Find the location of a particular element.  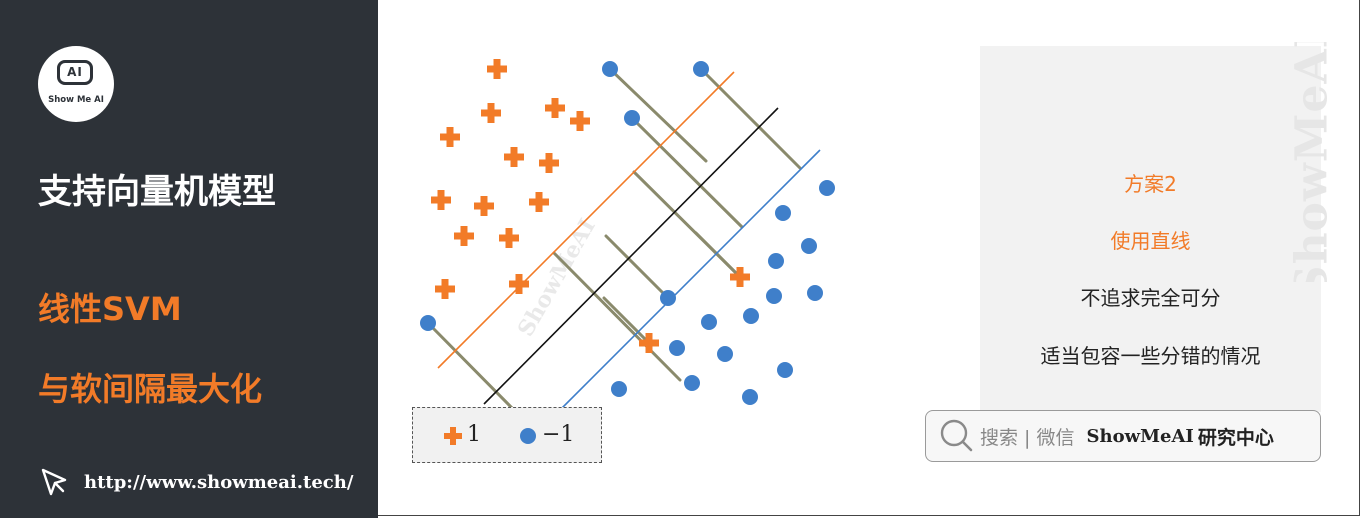

circle-icon is located at coordinates (528, 436).